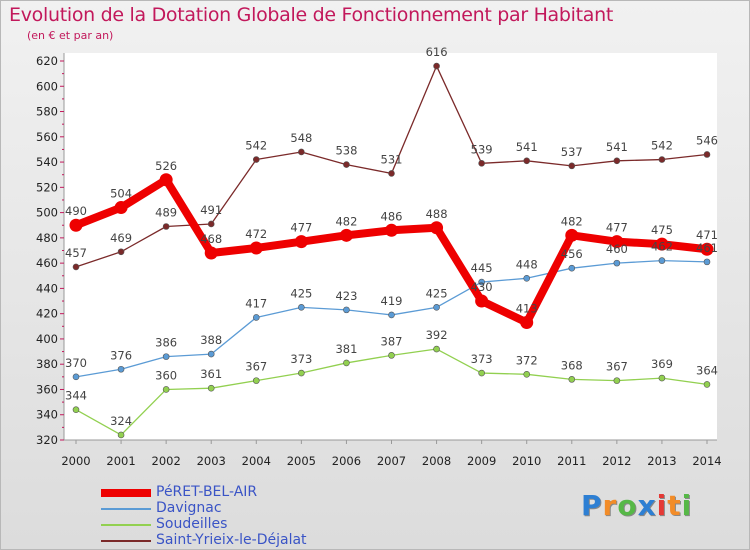 Image resolution: width=750 pixels, height=550 pixels. What do you see at coordinates (662, 146) in the screenshot?
I see `data-label: 542` at bounding box center [662, 146].